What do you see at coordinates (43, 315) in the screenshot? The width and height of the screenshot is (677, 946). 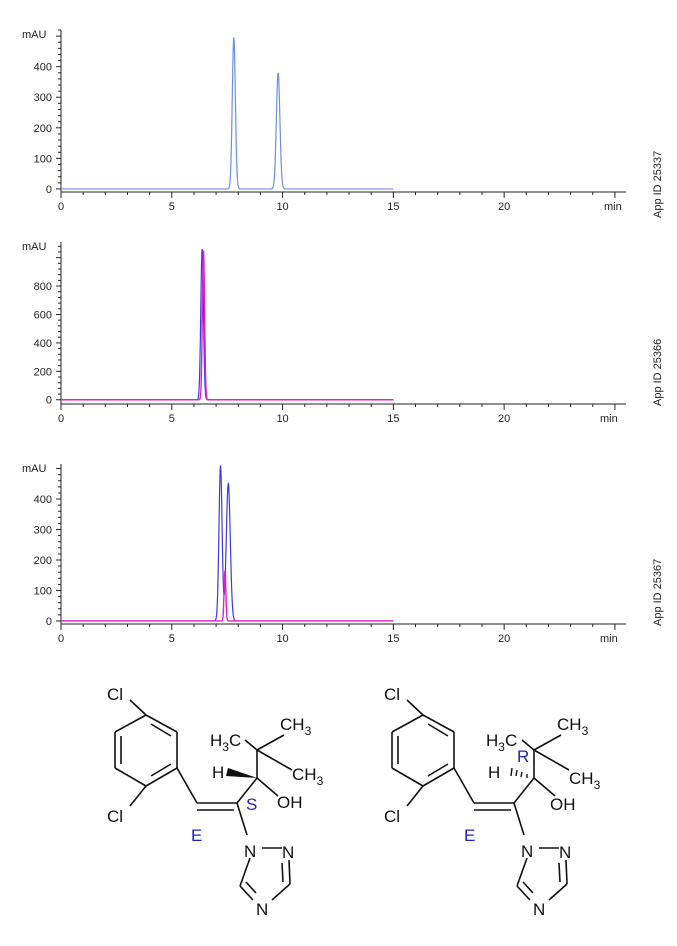 I see `y-tick-label: 600` at bounding box center [43, 315].